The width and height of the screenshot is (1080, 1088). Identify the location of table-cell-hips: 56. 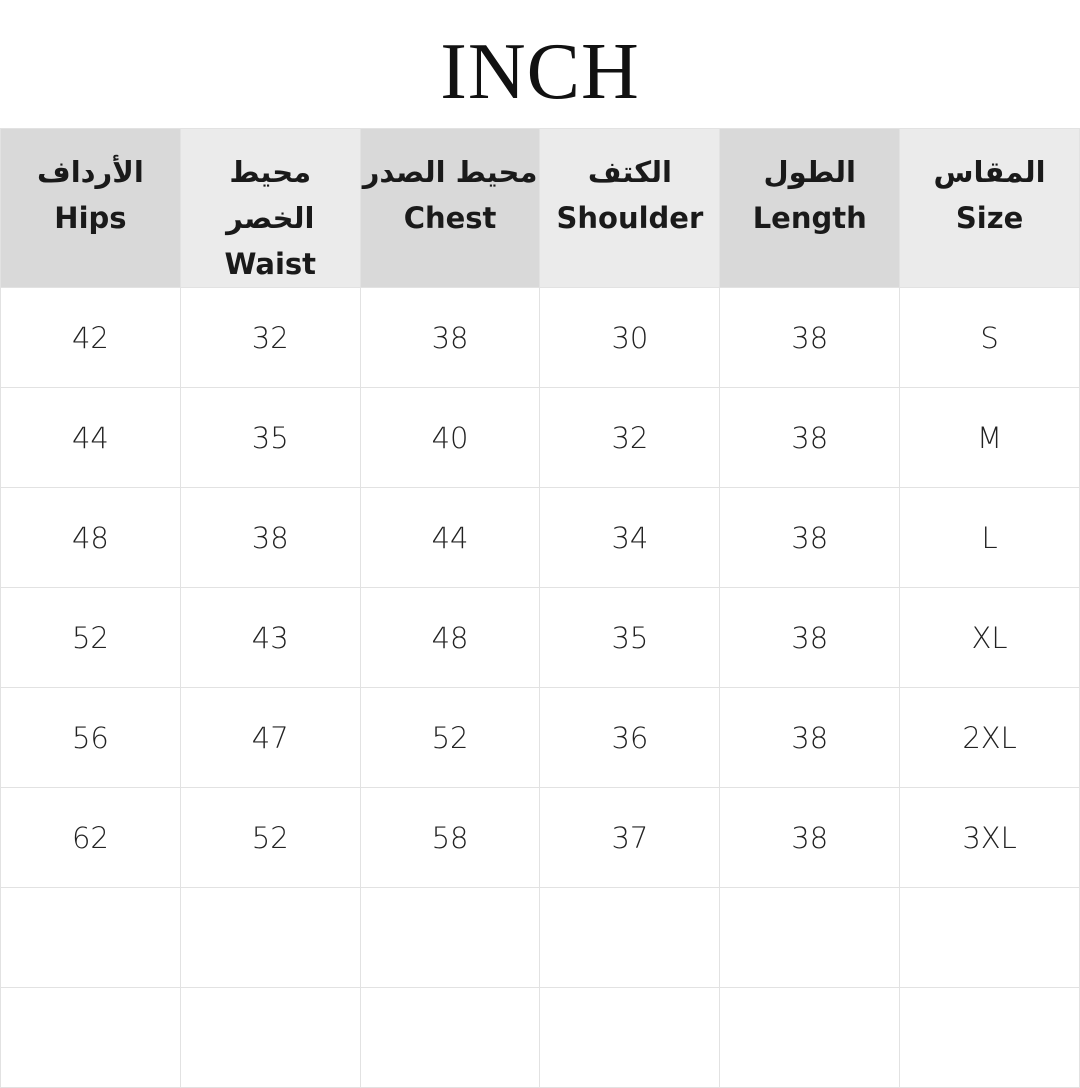
(90, 737).